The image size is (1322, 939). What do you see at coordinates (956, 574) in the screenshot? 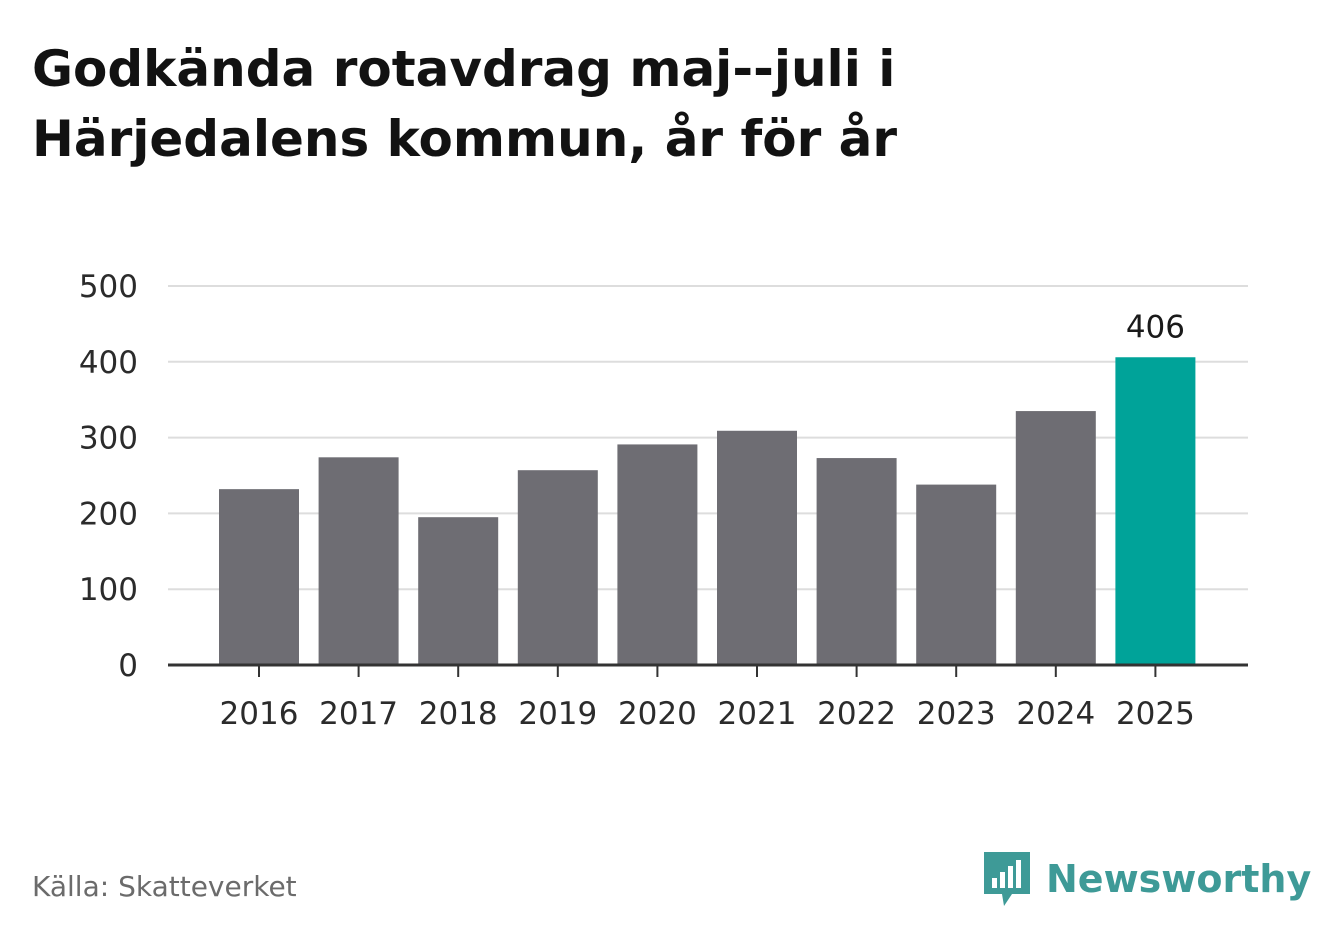
I see `bar-2023` at bounding box center [956, 574].